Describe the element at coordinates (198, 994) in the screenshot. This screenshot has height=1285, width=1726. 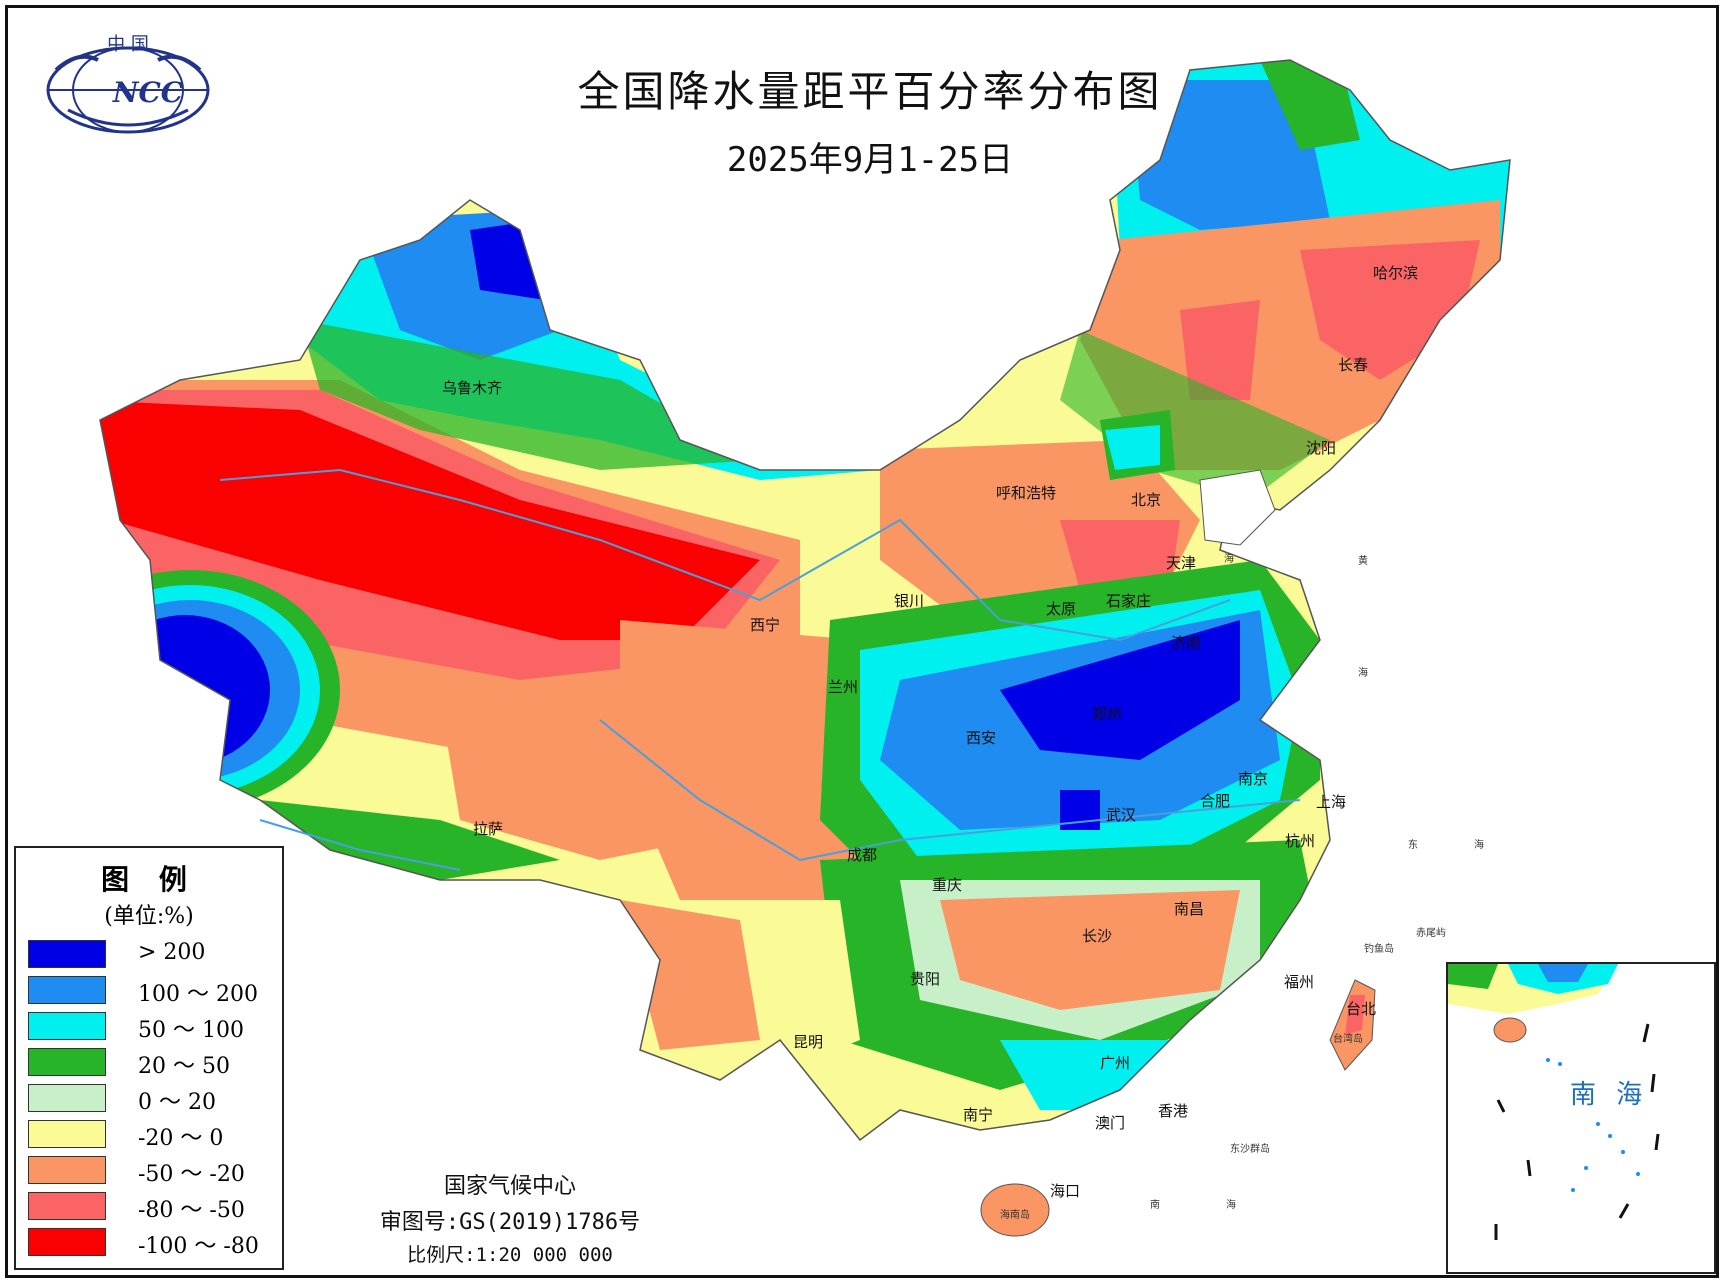
I see `legend-label: 100 ～ 200` at that location.